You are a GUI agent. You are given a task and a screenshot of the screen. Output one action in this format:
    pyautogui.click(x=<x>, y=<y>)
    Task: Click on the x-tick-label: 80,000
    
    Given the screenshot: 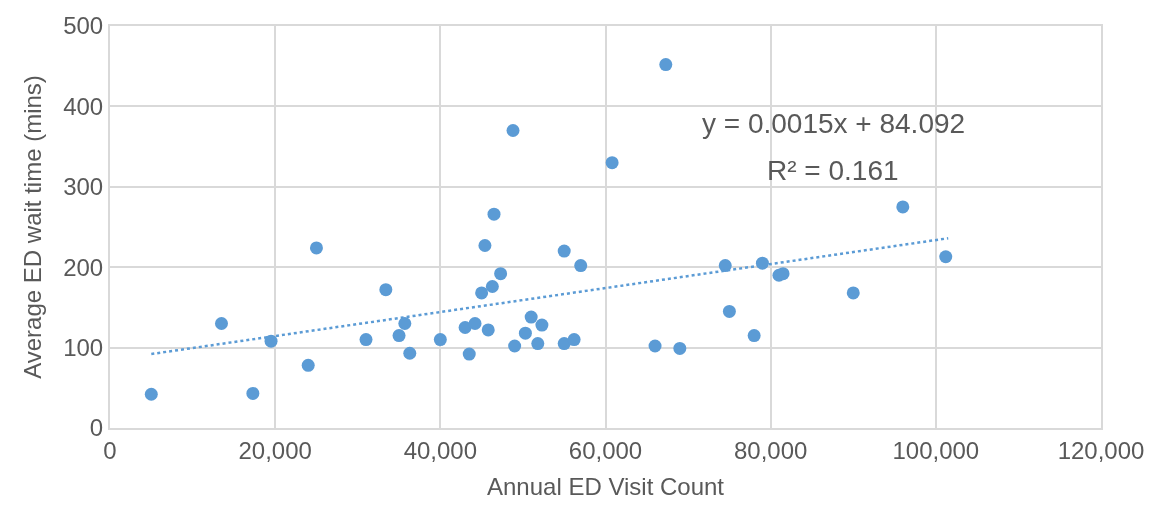 What is the action you would take?
    pyautogui.click(x=770, y=450)
    